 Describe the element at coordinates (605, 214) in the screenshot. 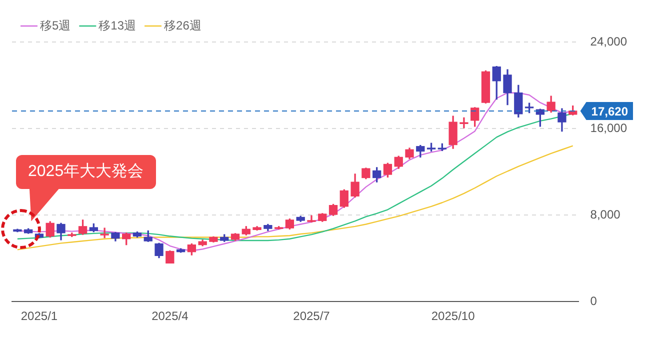

I see `y-tick-label: 8,000` at that location.